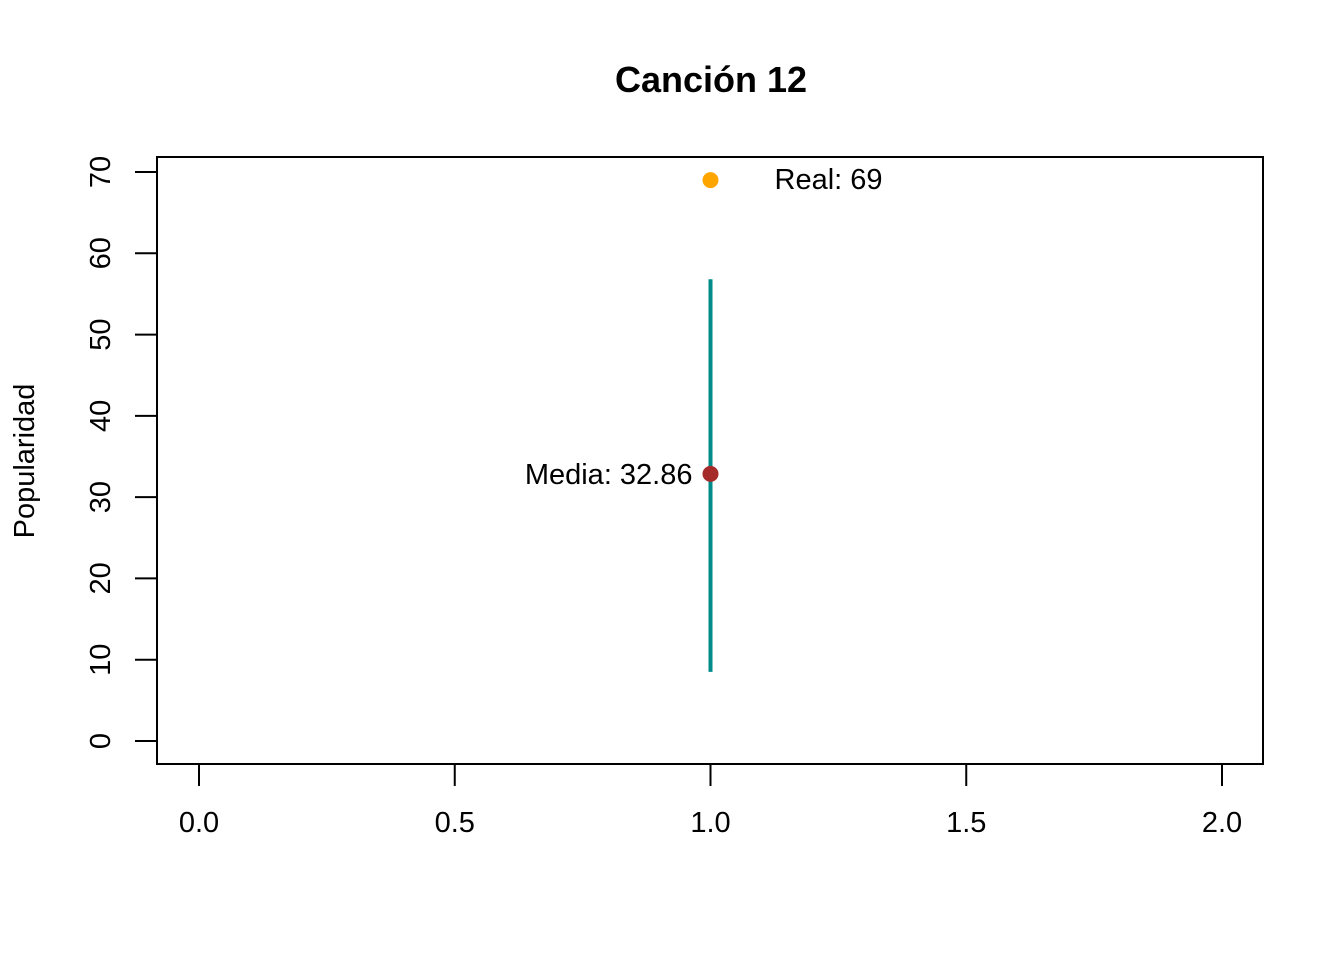 The height and width of the screenshot is (960, 1344). I want to click on x-tick-label: 0.5, so click(455, 823).